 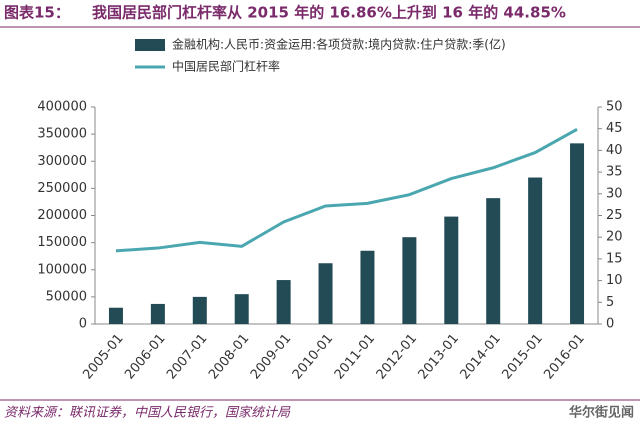 I want to click on x-tick-label: 2006-01, so click(x=145, y=356).